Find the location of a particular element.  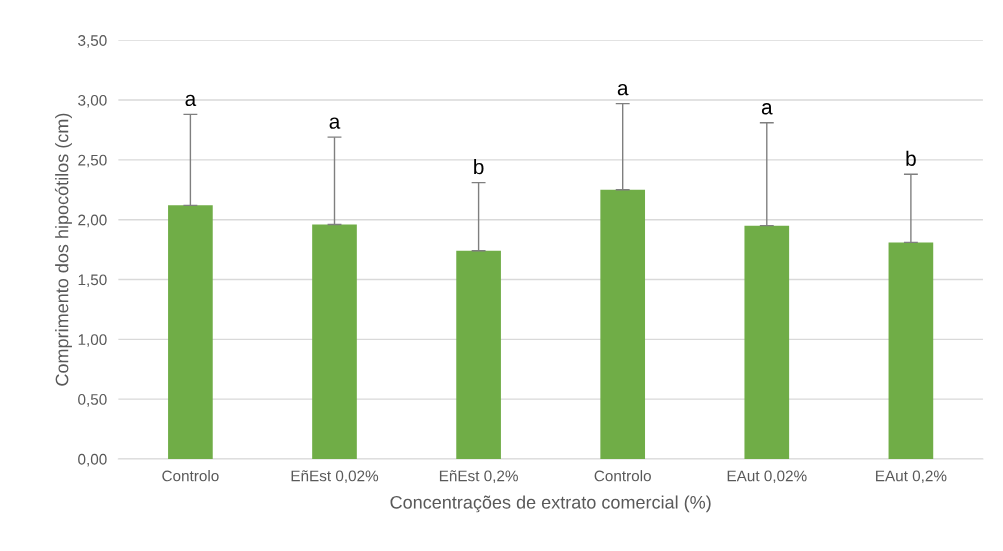

y-tick-label: 1,50 is located at coordinates (92, 281).